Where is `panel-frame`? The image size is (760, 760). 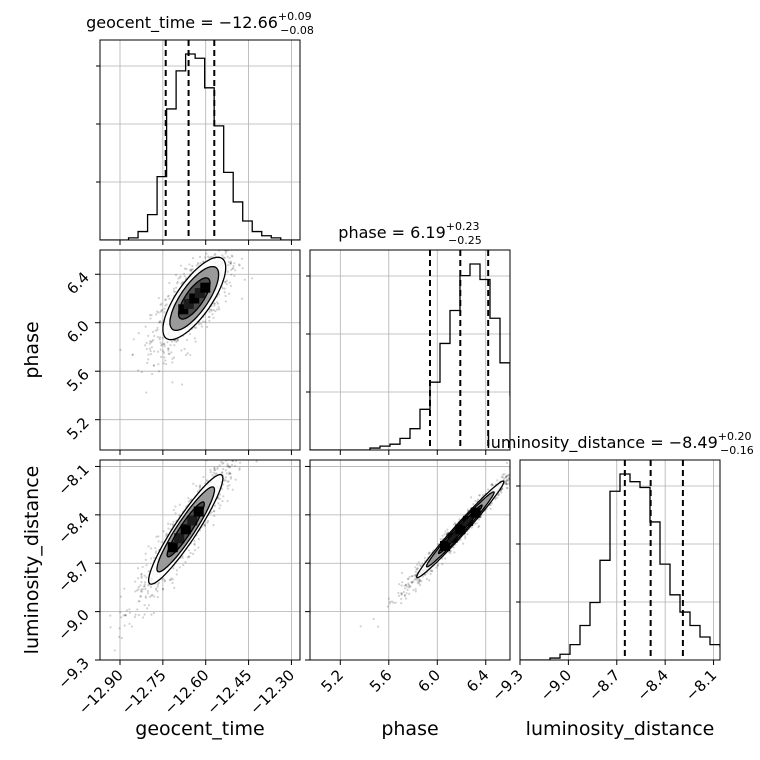 panel-frame is located at coordinates (200, 560).